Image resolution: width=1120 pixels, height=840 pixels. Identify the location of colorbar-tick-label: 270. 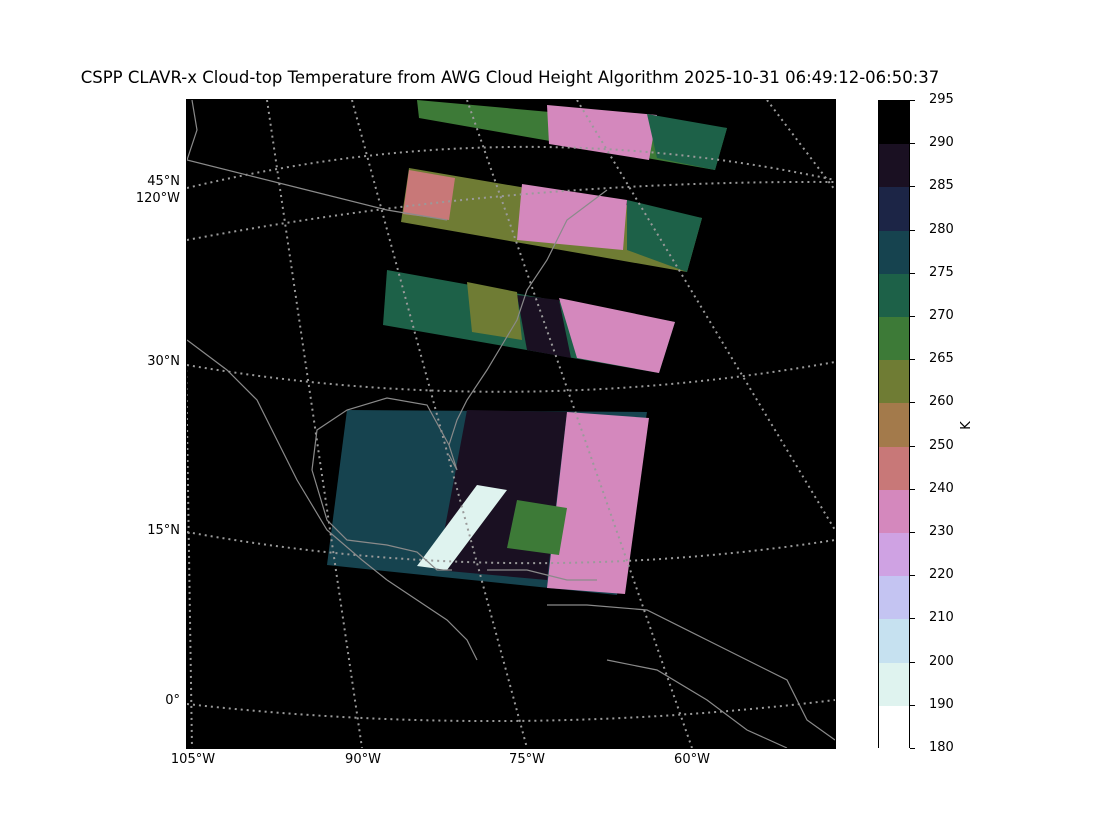
(941, 315).